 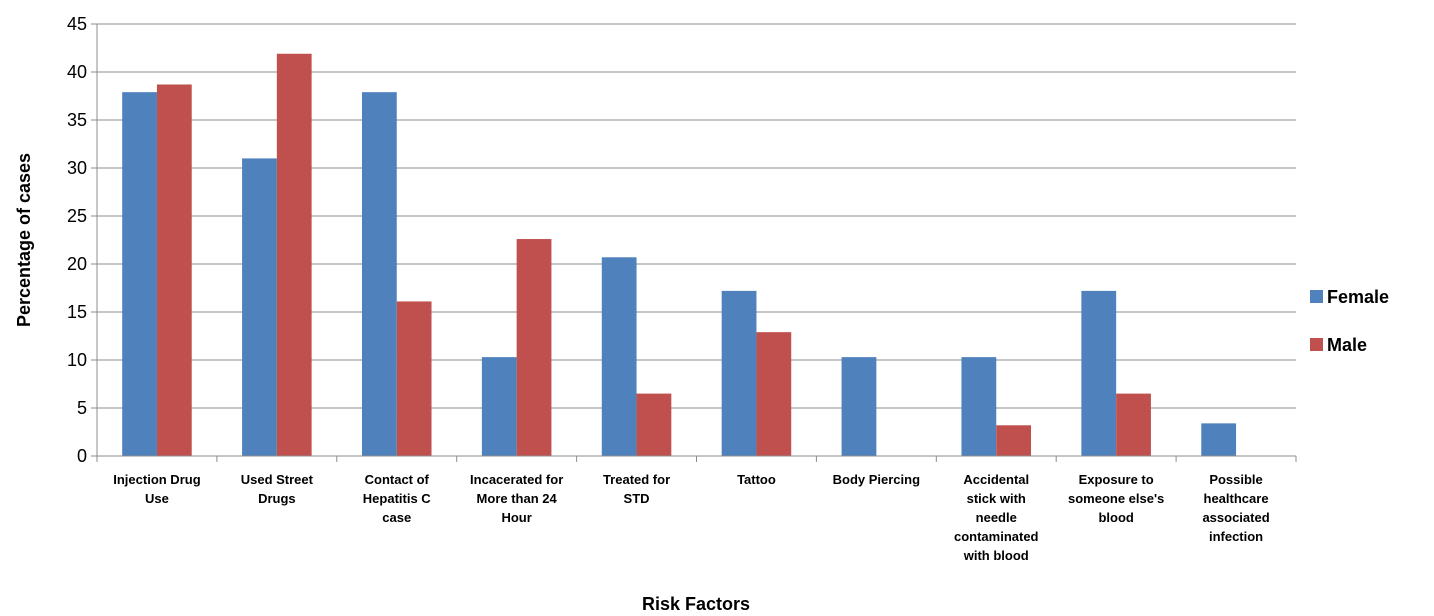 I want to click on x-tick-label: Exposure to someone else's blood, so click(x=1116, y=498).